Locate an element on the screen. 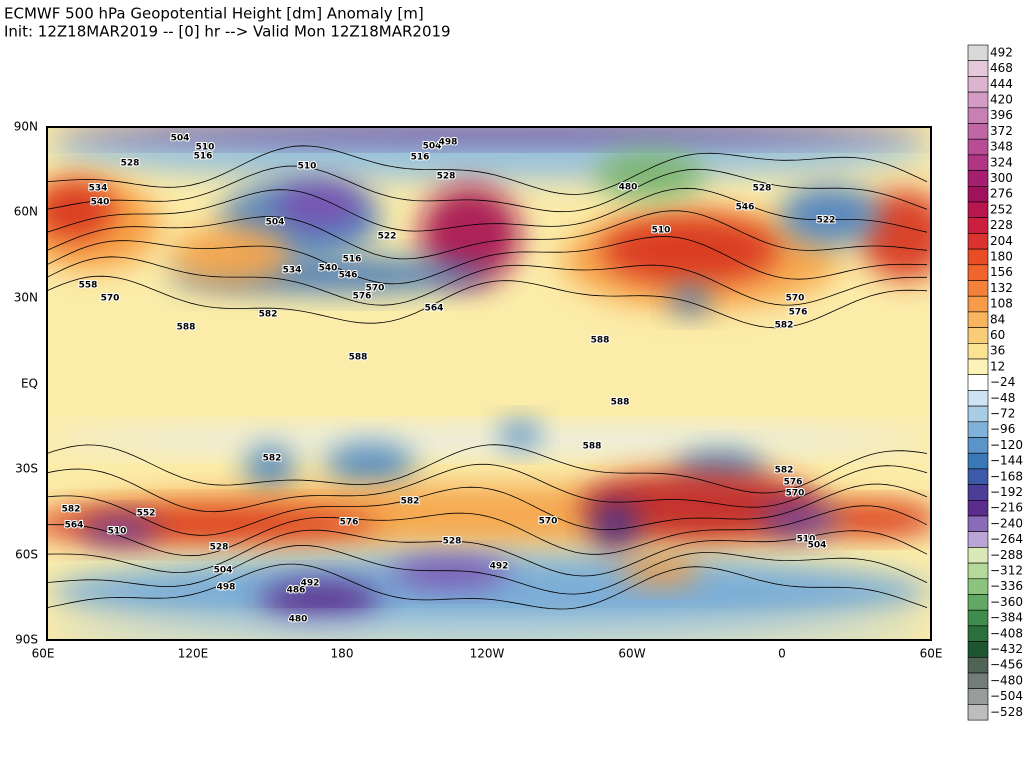 This screenshot has width=1024, height=768. colorbar-label: 156 is located at coordinates (1001, 272).